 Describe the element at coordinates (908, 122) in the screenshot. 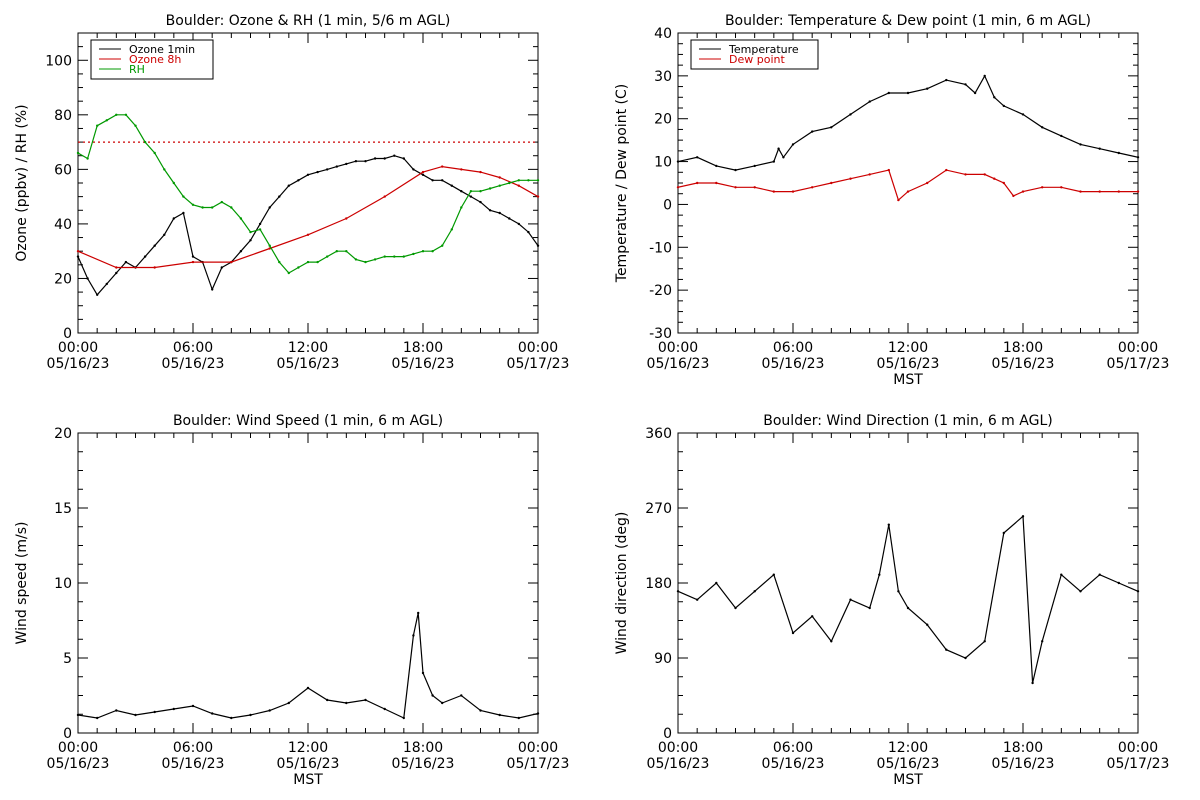

I see `series-line-temperature` at that location.